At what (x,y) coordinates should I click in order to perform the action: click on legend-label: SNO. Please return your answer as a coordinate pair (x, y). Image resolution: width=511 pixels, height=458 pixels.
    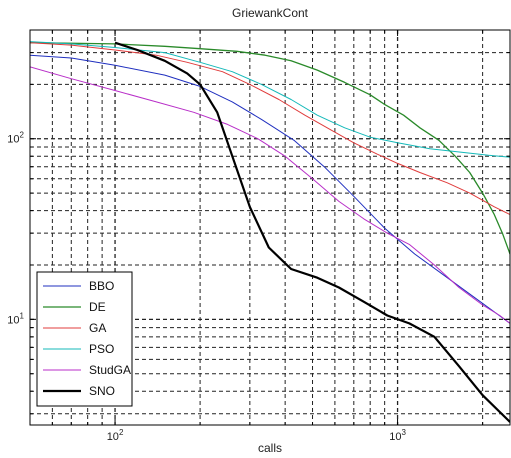
    Looking at the image, I should click on (102, 391).